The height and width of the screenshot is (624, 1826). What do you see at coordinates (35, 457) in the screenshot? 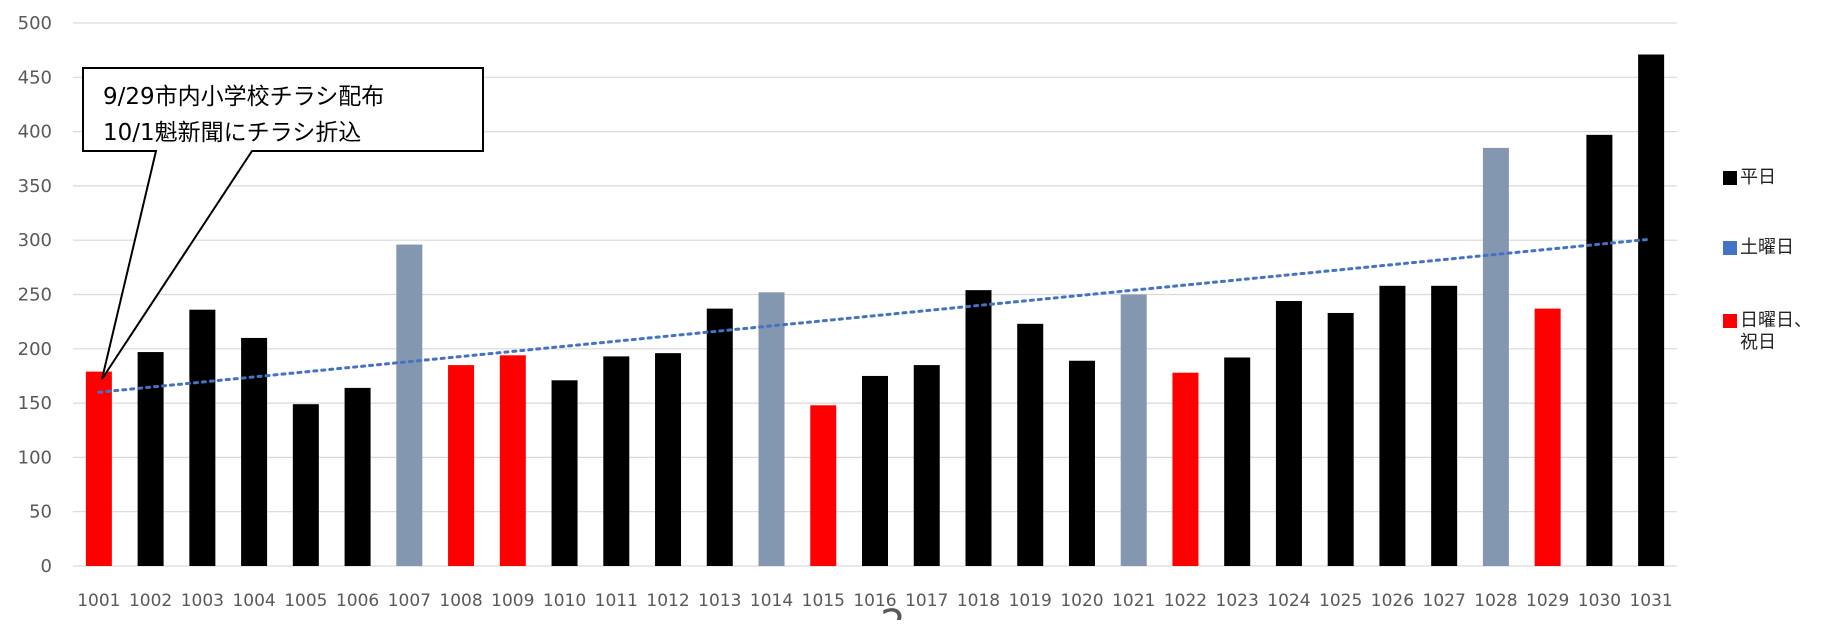
I see `y-tick-label: 100` at bounding box center [35, 457].